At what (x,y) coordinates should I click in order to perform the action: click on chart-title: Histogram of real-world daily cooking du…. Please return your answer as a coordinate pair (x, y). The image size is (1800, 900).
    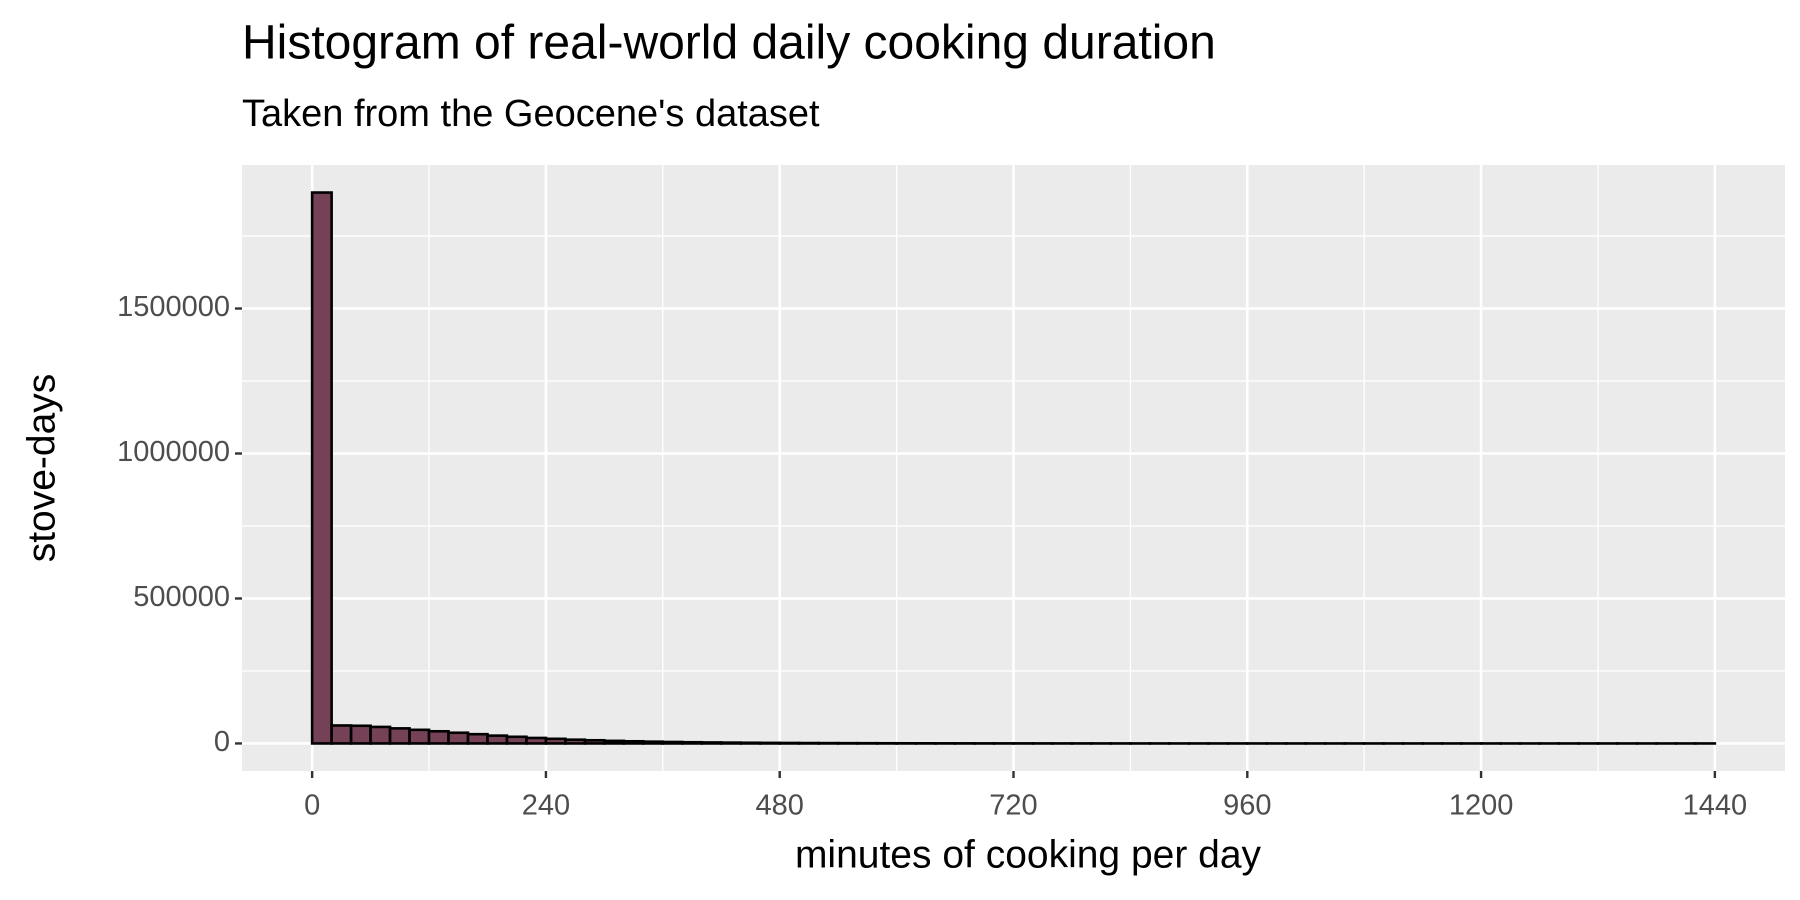
    Looking at the image, I should click on (729, 43).